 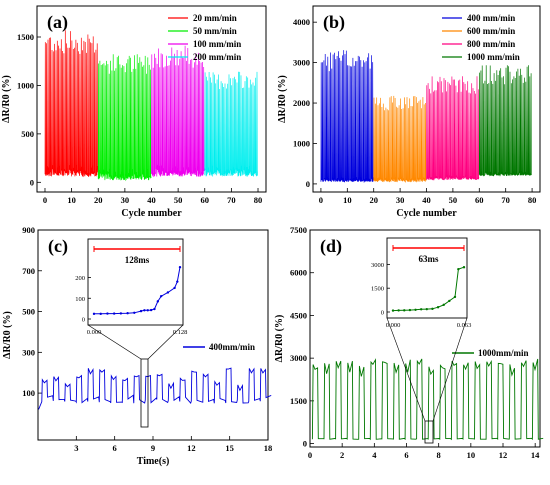 What do you see at coordinates (491, 31) in the screenshot?
I see `legend-label: 600 mm/min` at bounding box center [491, 31].